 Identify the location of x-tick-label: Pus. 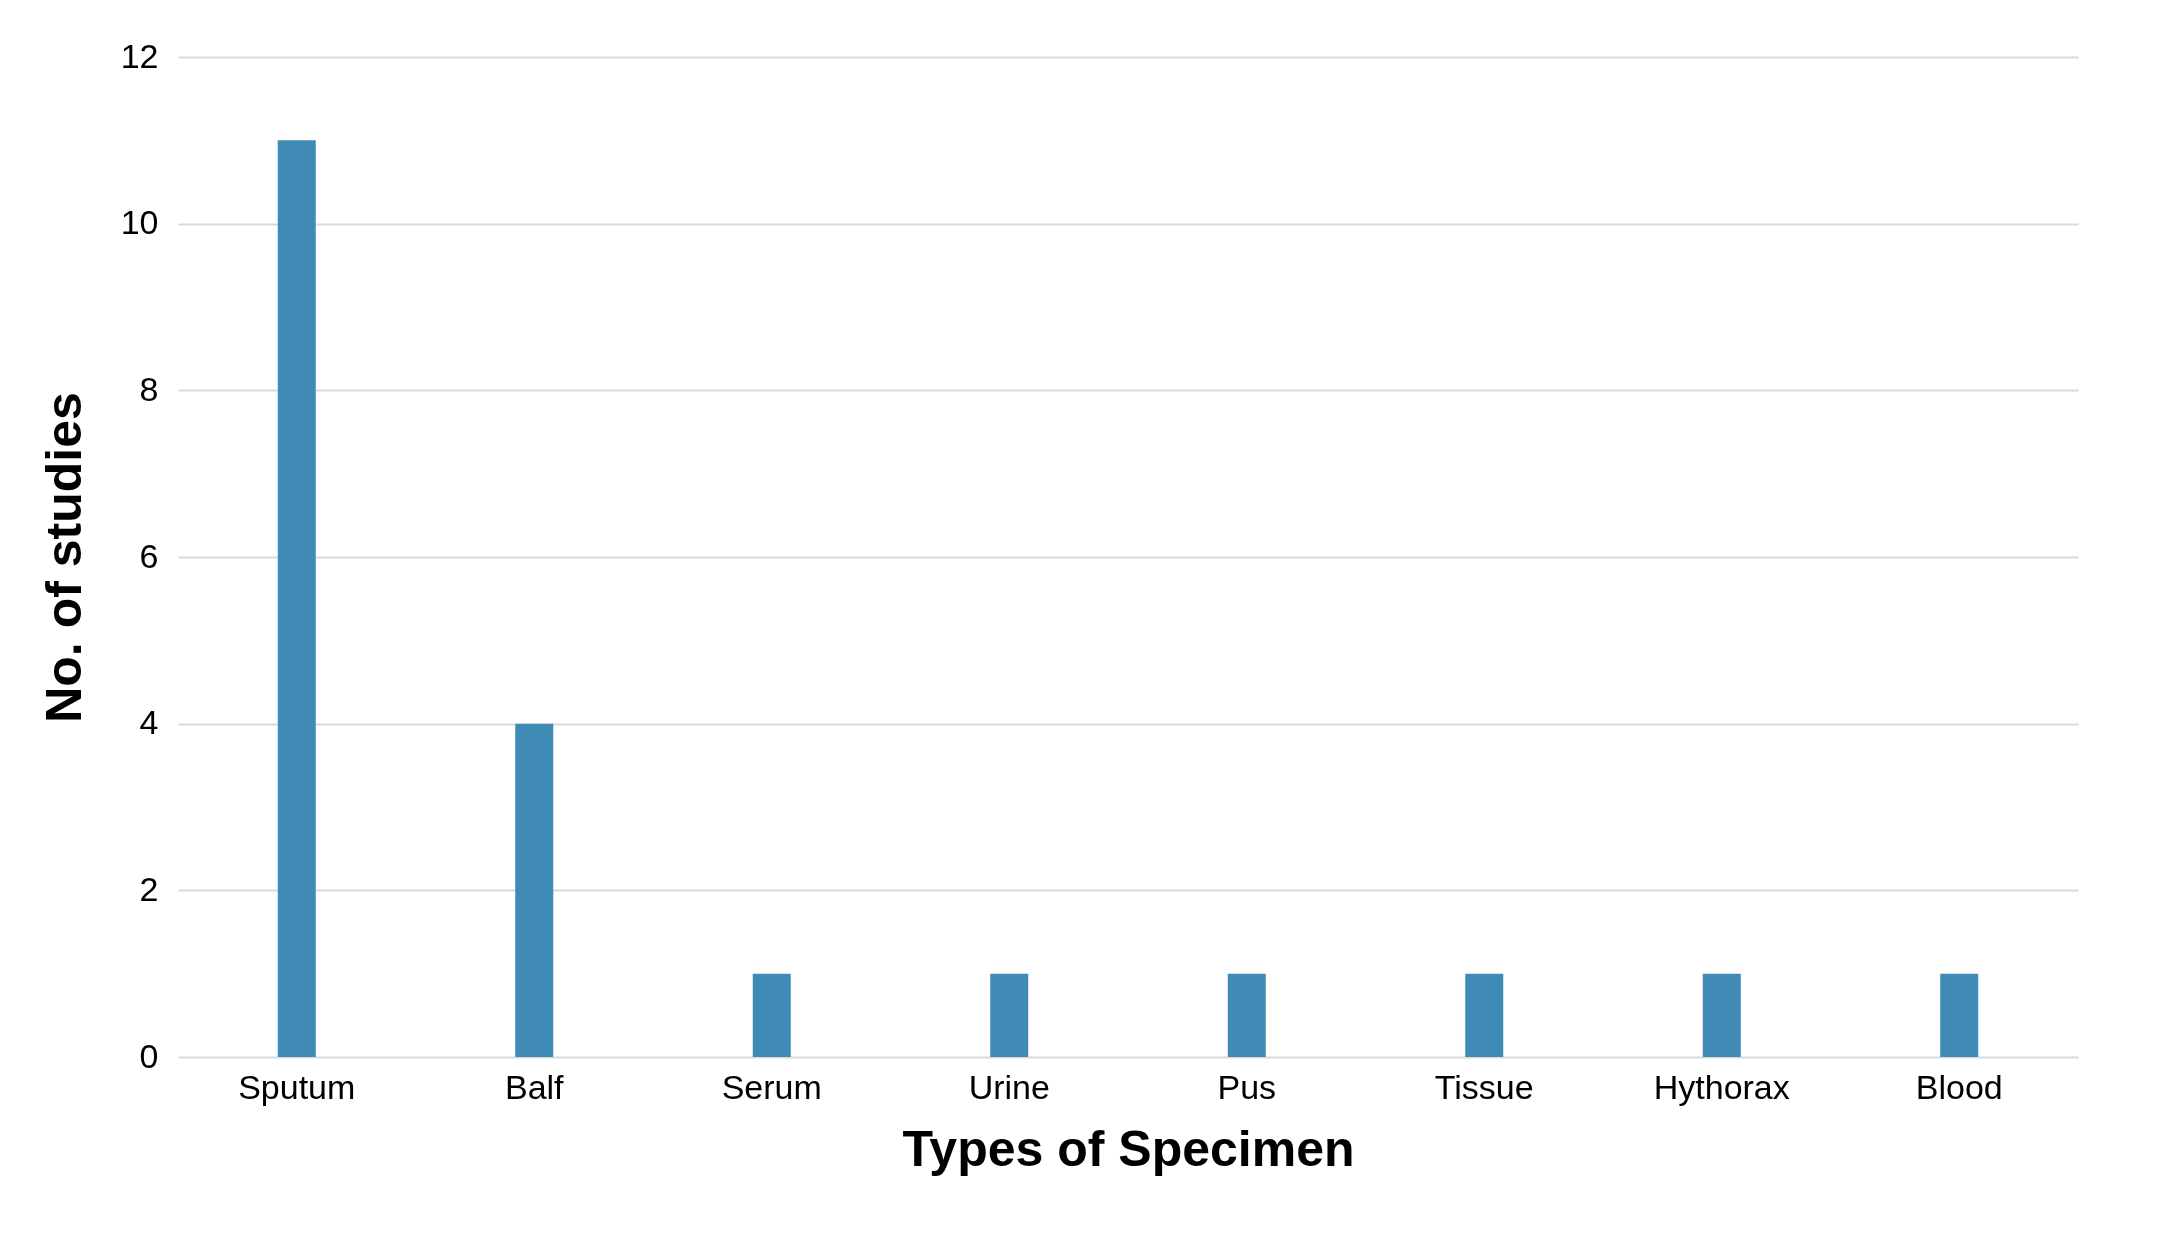
(1247, 1086).